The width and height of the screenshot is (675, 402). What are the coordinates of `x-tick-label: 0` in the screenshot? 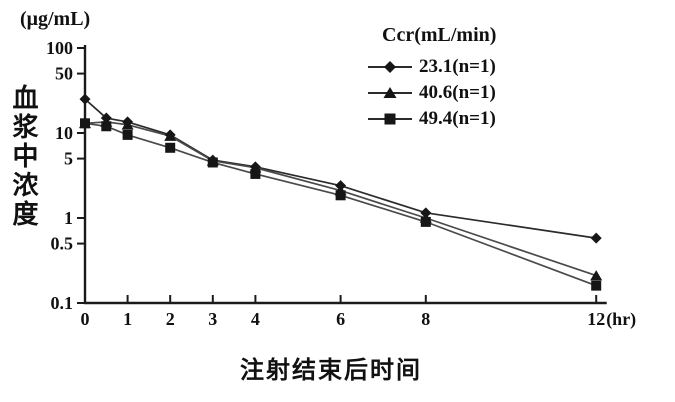 It's located at (85, 319).